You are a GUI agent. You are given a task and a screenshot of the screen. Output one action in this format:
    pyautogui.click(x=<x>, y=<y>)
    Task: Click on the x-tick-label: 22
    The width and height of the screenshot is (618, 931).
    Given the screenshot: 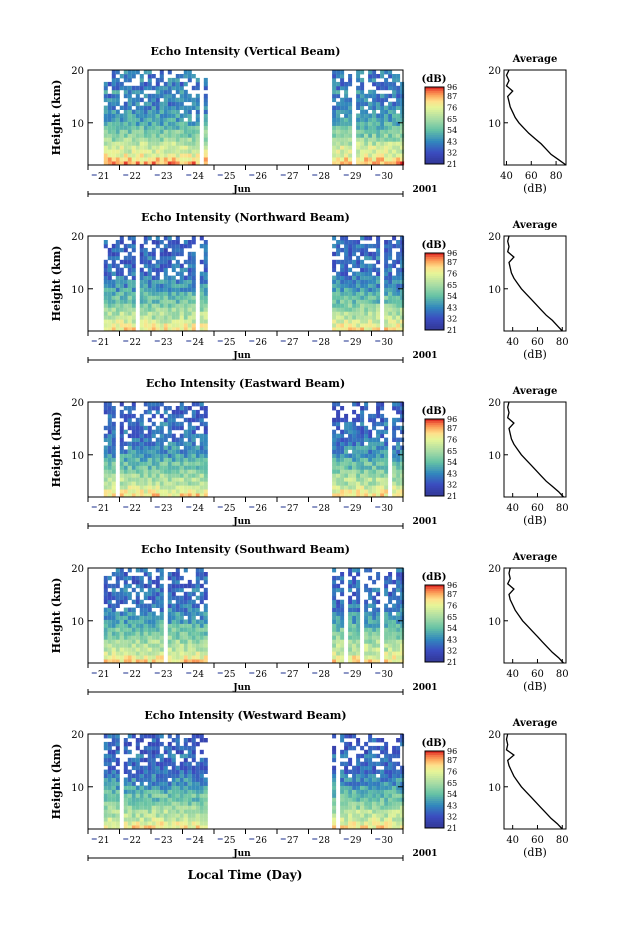 What is the action you would take?
    pyautogui.click(x=135, y=343)
    